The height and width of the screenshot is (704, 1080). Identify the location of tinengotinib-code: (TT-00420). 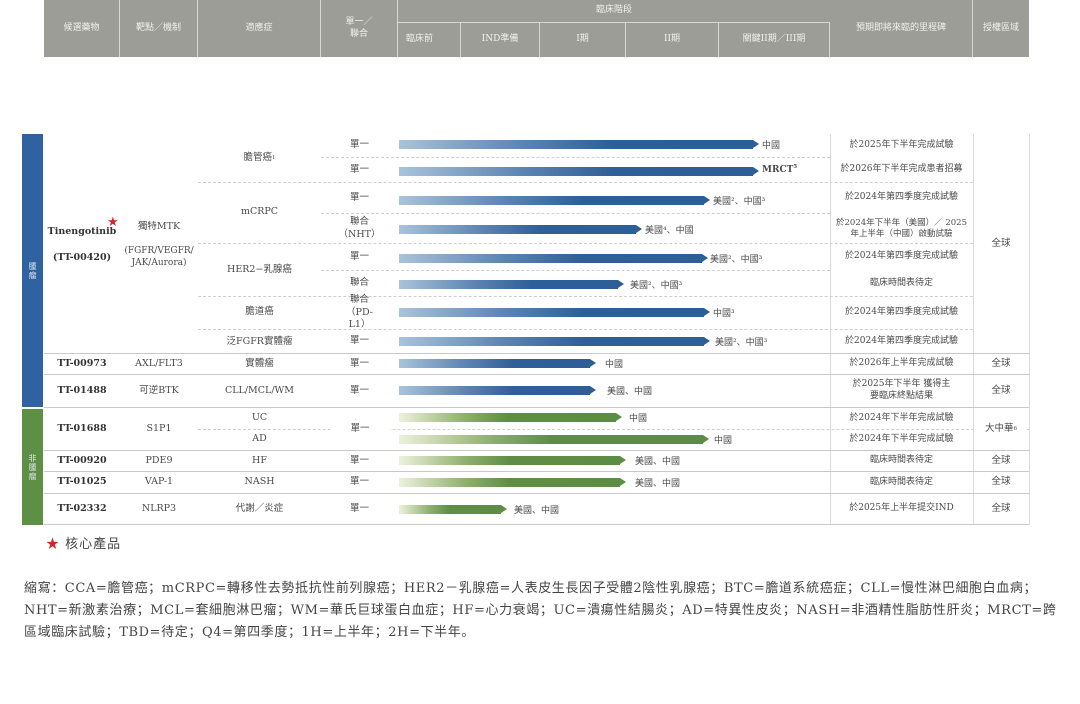
(82, 257).